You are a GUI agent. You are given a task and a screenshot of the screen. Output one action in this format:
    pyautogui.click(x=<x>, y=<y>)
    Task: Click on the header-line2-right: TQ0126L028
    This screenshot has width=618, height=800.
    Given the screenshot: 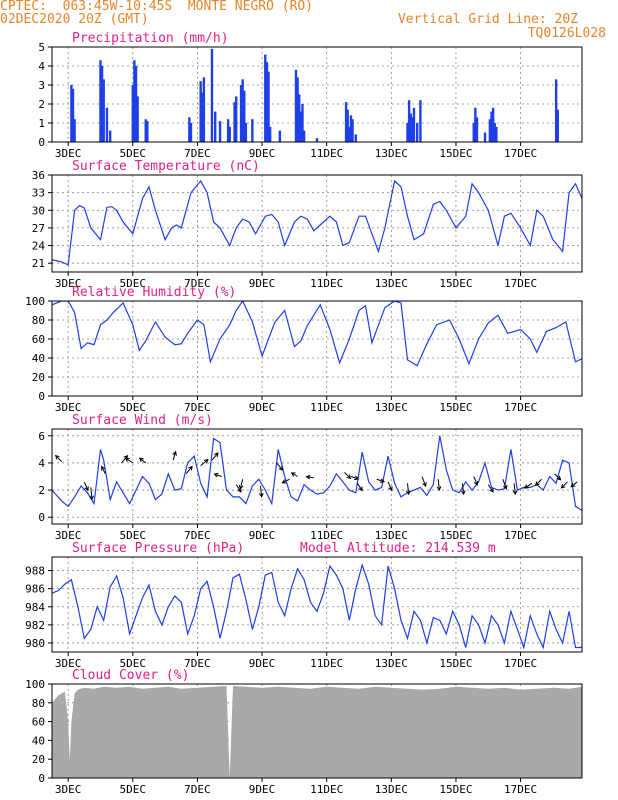 What is the action you would take?
    pyautogui.click(x=566, y=33)
    